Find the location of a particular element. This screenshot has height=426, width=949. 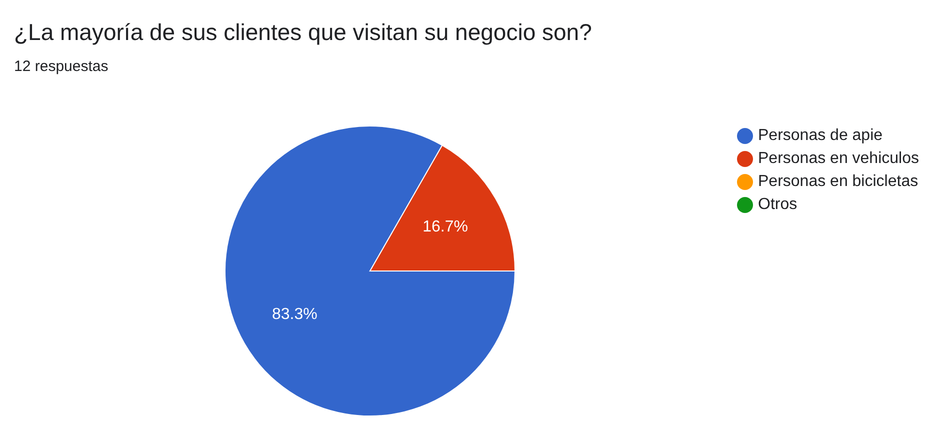

legend-label: Personas en vehiculos is located at coordinates (838, 159).